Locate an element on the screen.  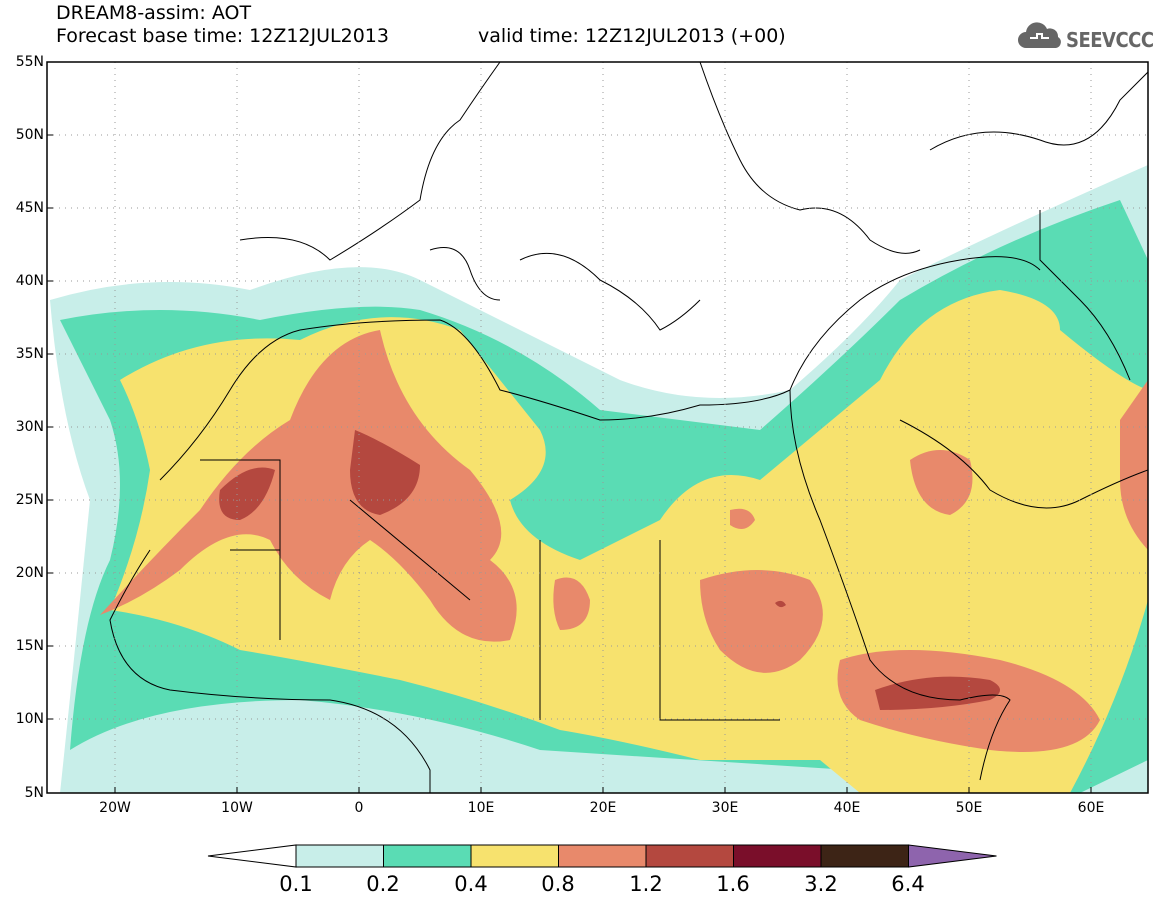
aot-patch-0.8-chad is located at coordinates (742, 518).